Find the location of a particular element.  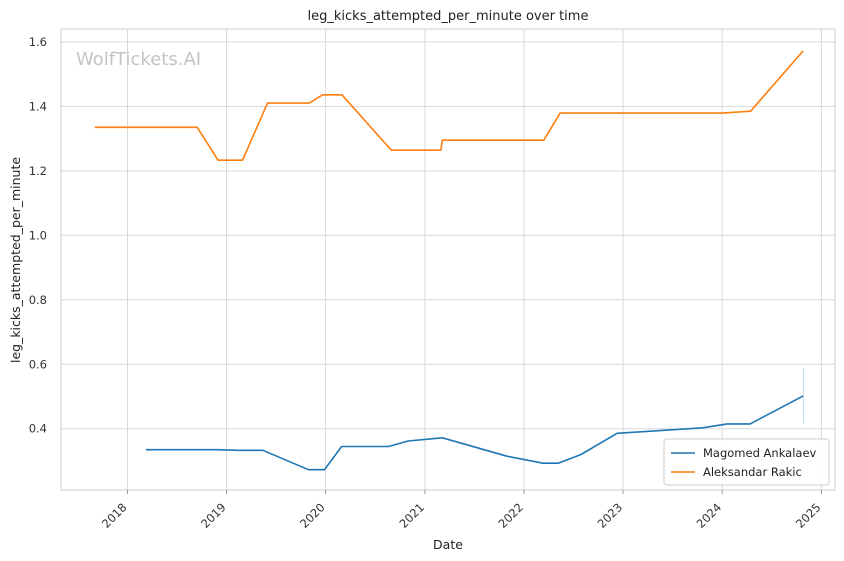

y-axis-label: leg_kicks_attempted_per_minute is located at coordinates (15, 260).